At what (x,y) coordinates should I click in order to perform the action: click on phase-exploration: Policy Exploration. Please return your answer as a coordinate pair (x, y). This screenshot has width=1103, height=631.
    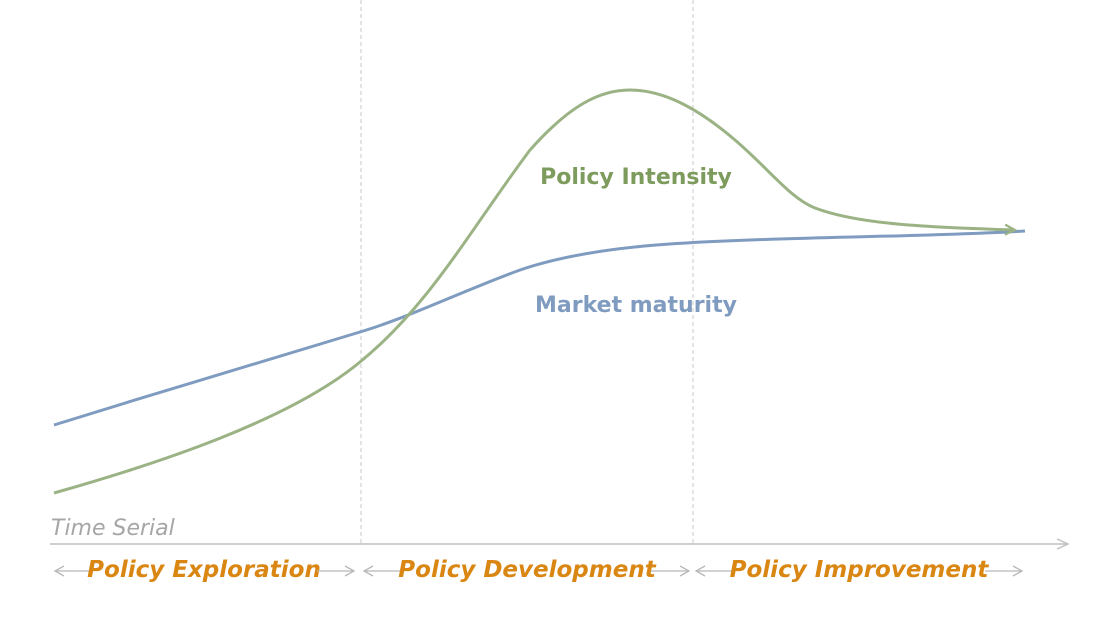
    Looking at the image, I should click on (204, 570).